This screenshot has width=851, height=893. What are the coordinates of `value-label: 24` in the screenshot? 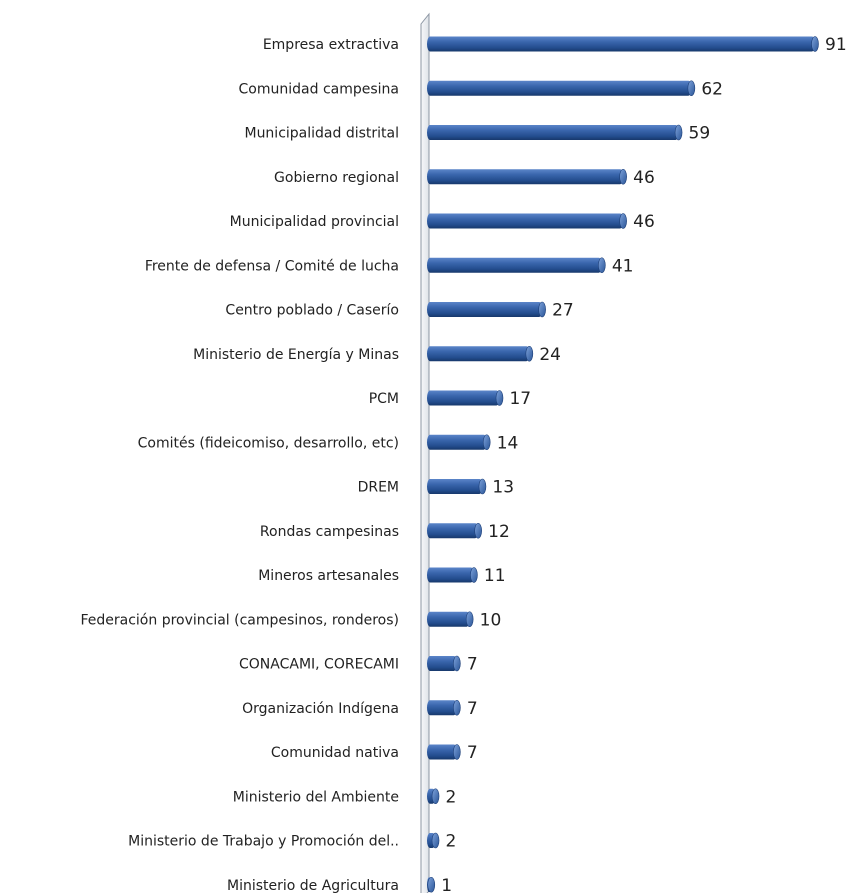 It's located at (550, 355).